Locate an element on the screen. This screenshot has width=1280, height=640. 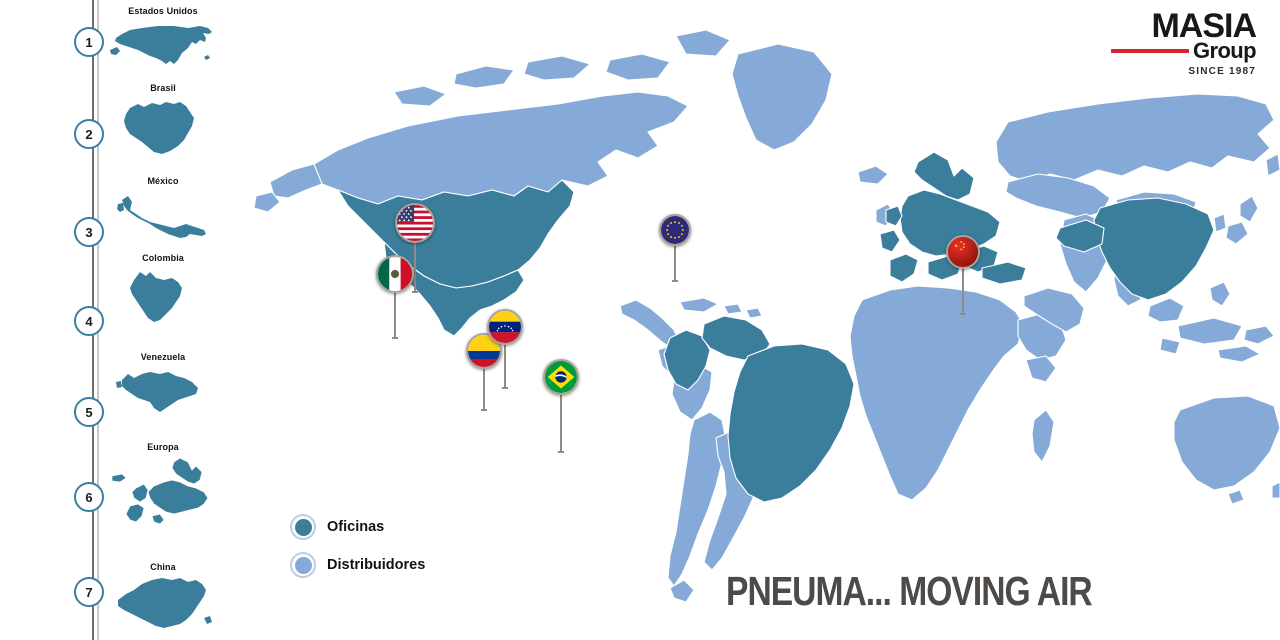
usa-flag-icon is located at coordinates (415, 223).